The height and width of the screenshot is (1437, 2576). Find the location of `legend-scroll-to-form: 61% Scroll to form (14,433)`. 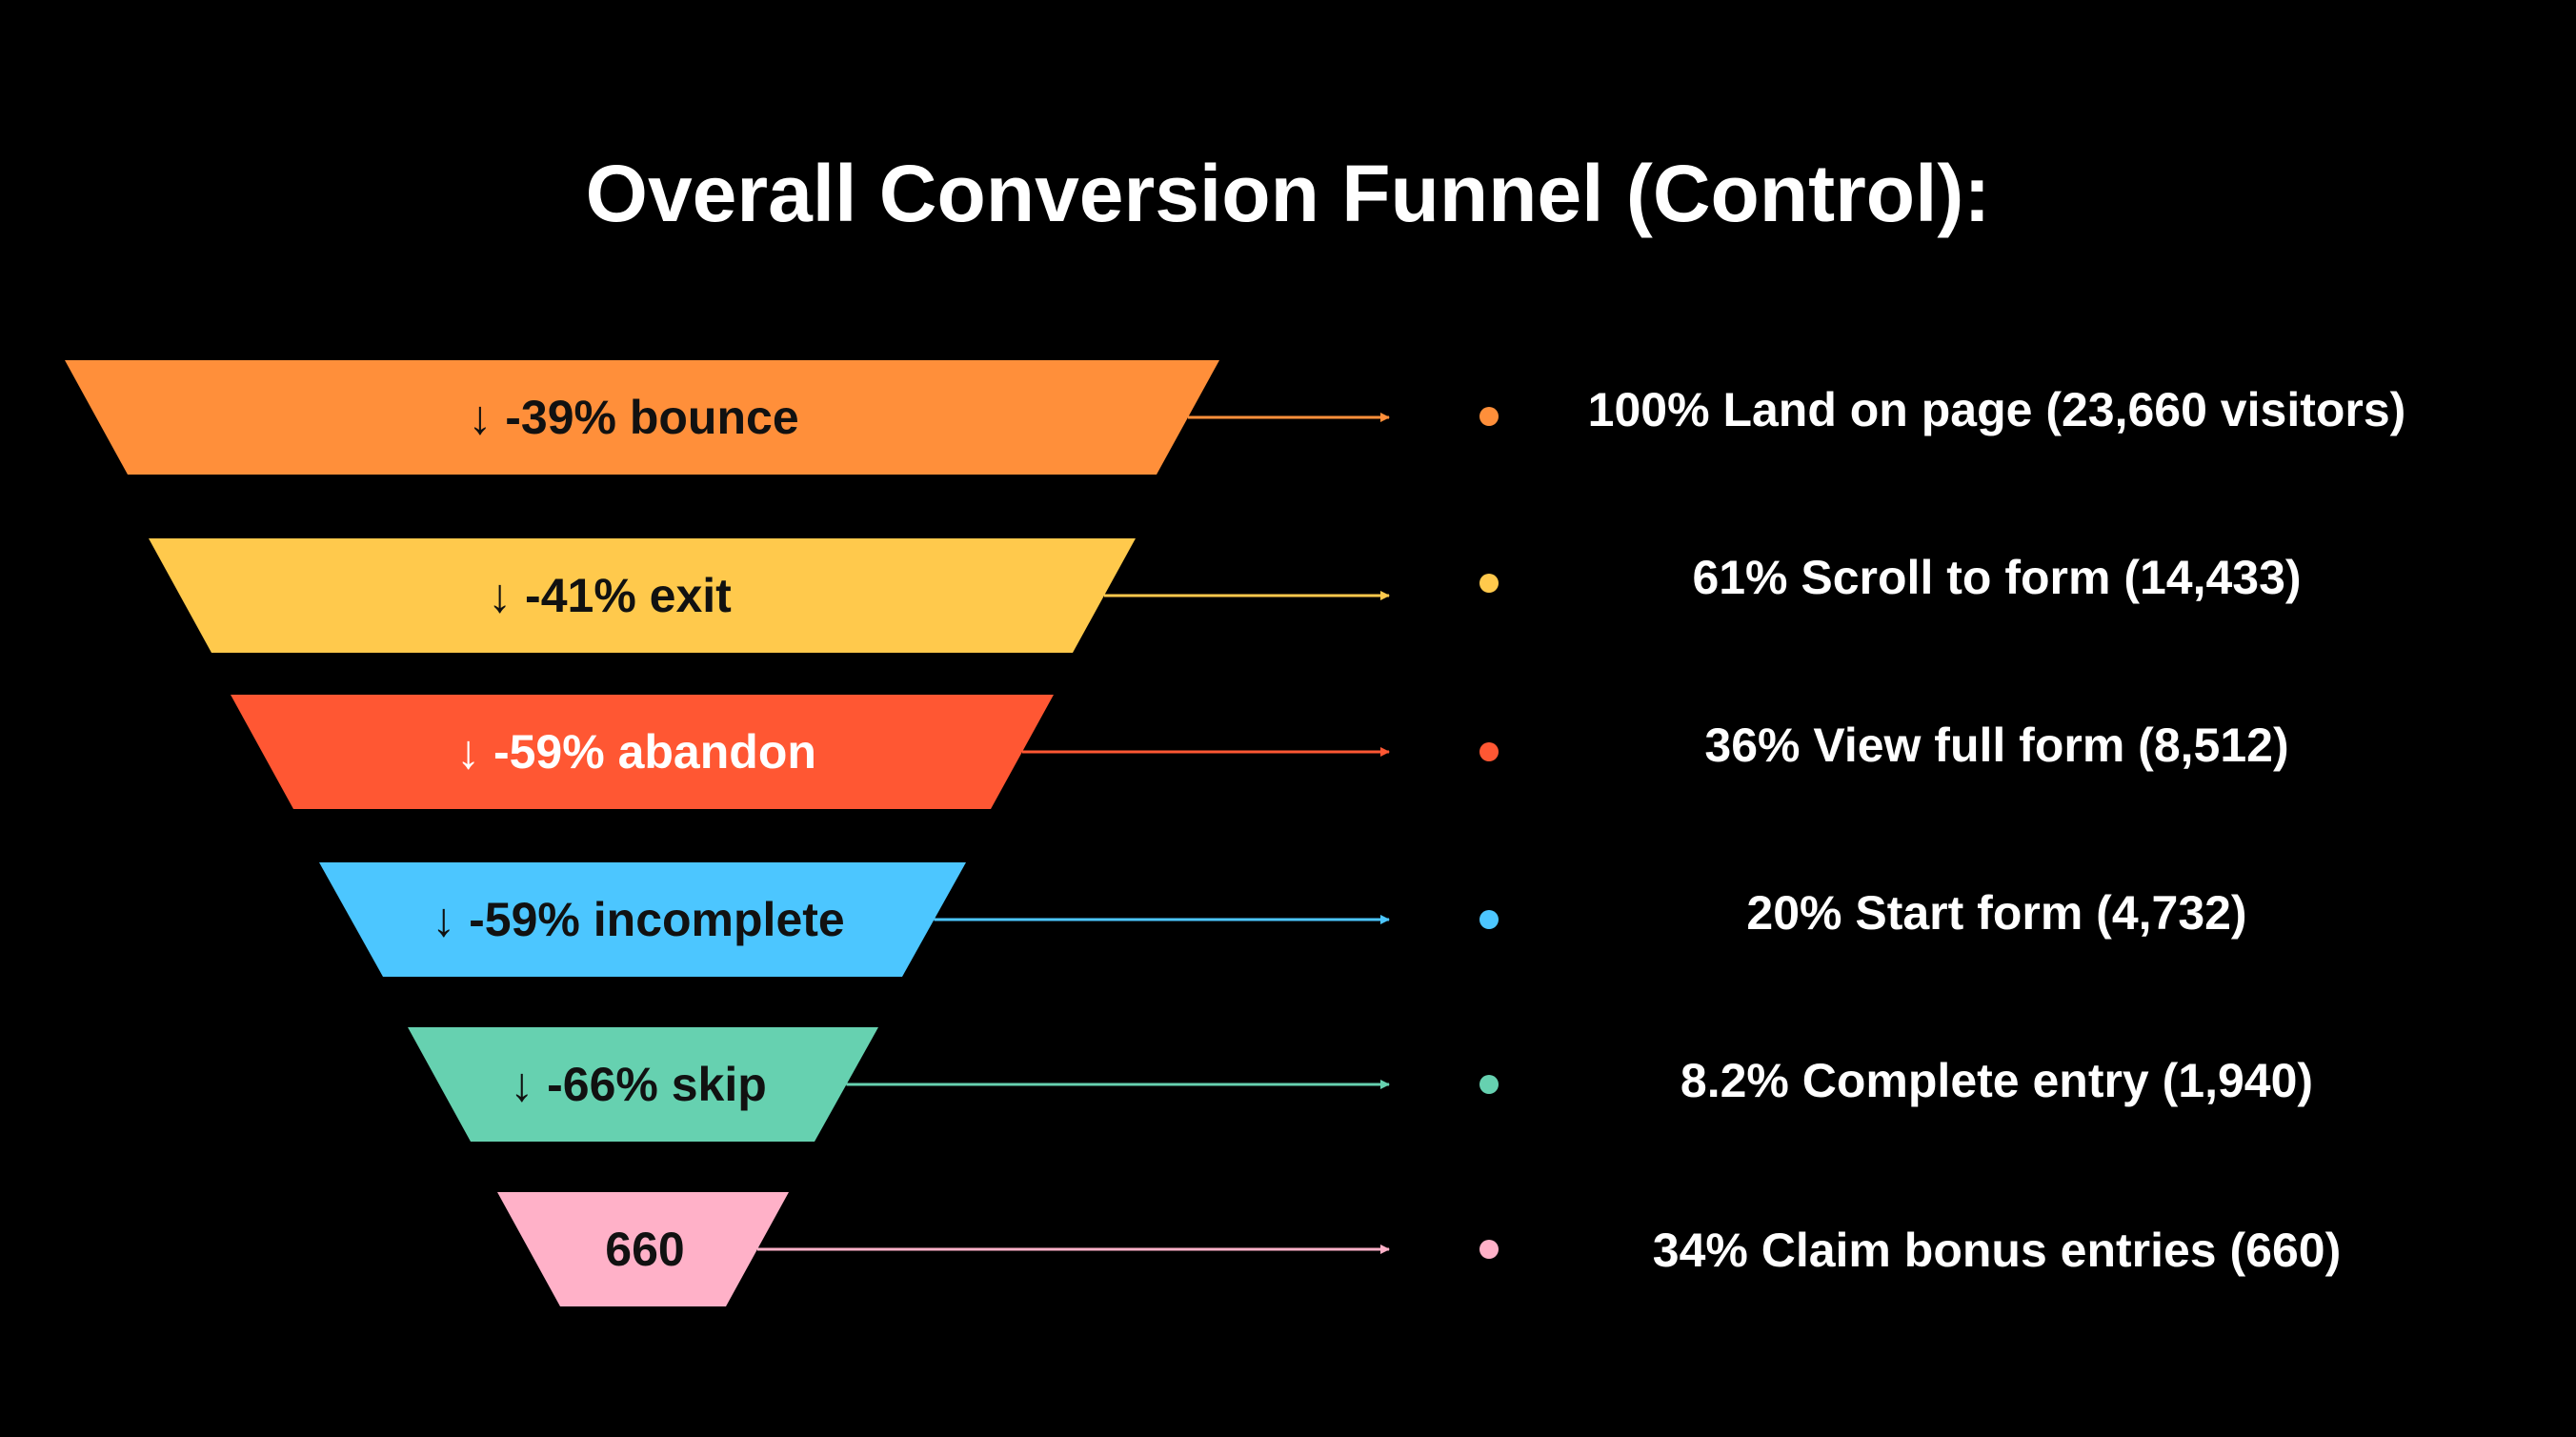

legend-scroll-to-form: 61% Scroll to form (14,433) is located at coordinates (1997, 577).